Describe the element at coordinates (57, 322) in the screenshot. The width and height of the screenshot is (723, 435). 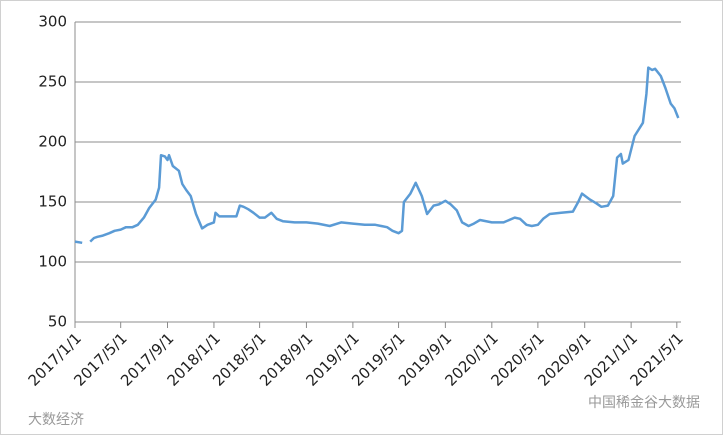
I see `y-tick-label: 50` at that location.